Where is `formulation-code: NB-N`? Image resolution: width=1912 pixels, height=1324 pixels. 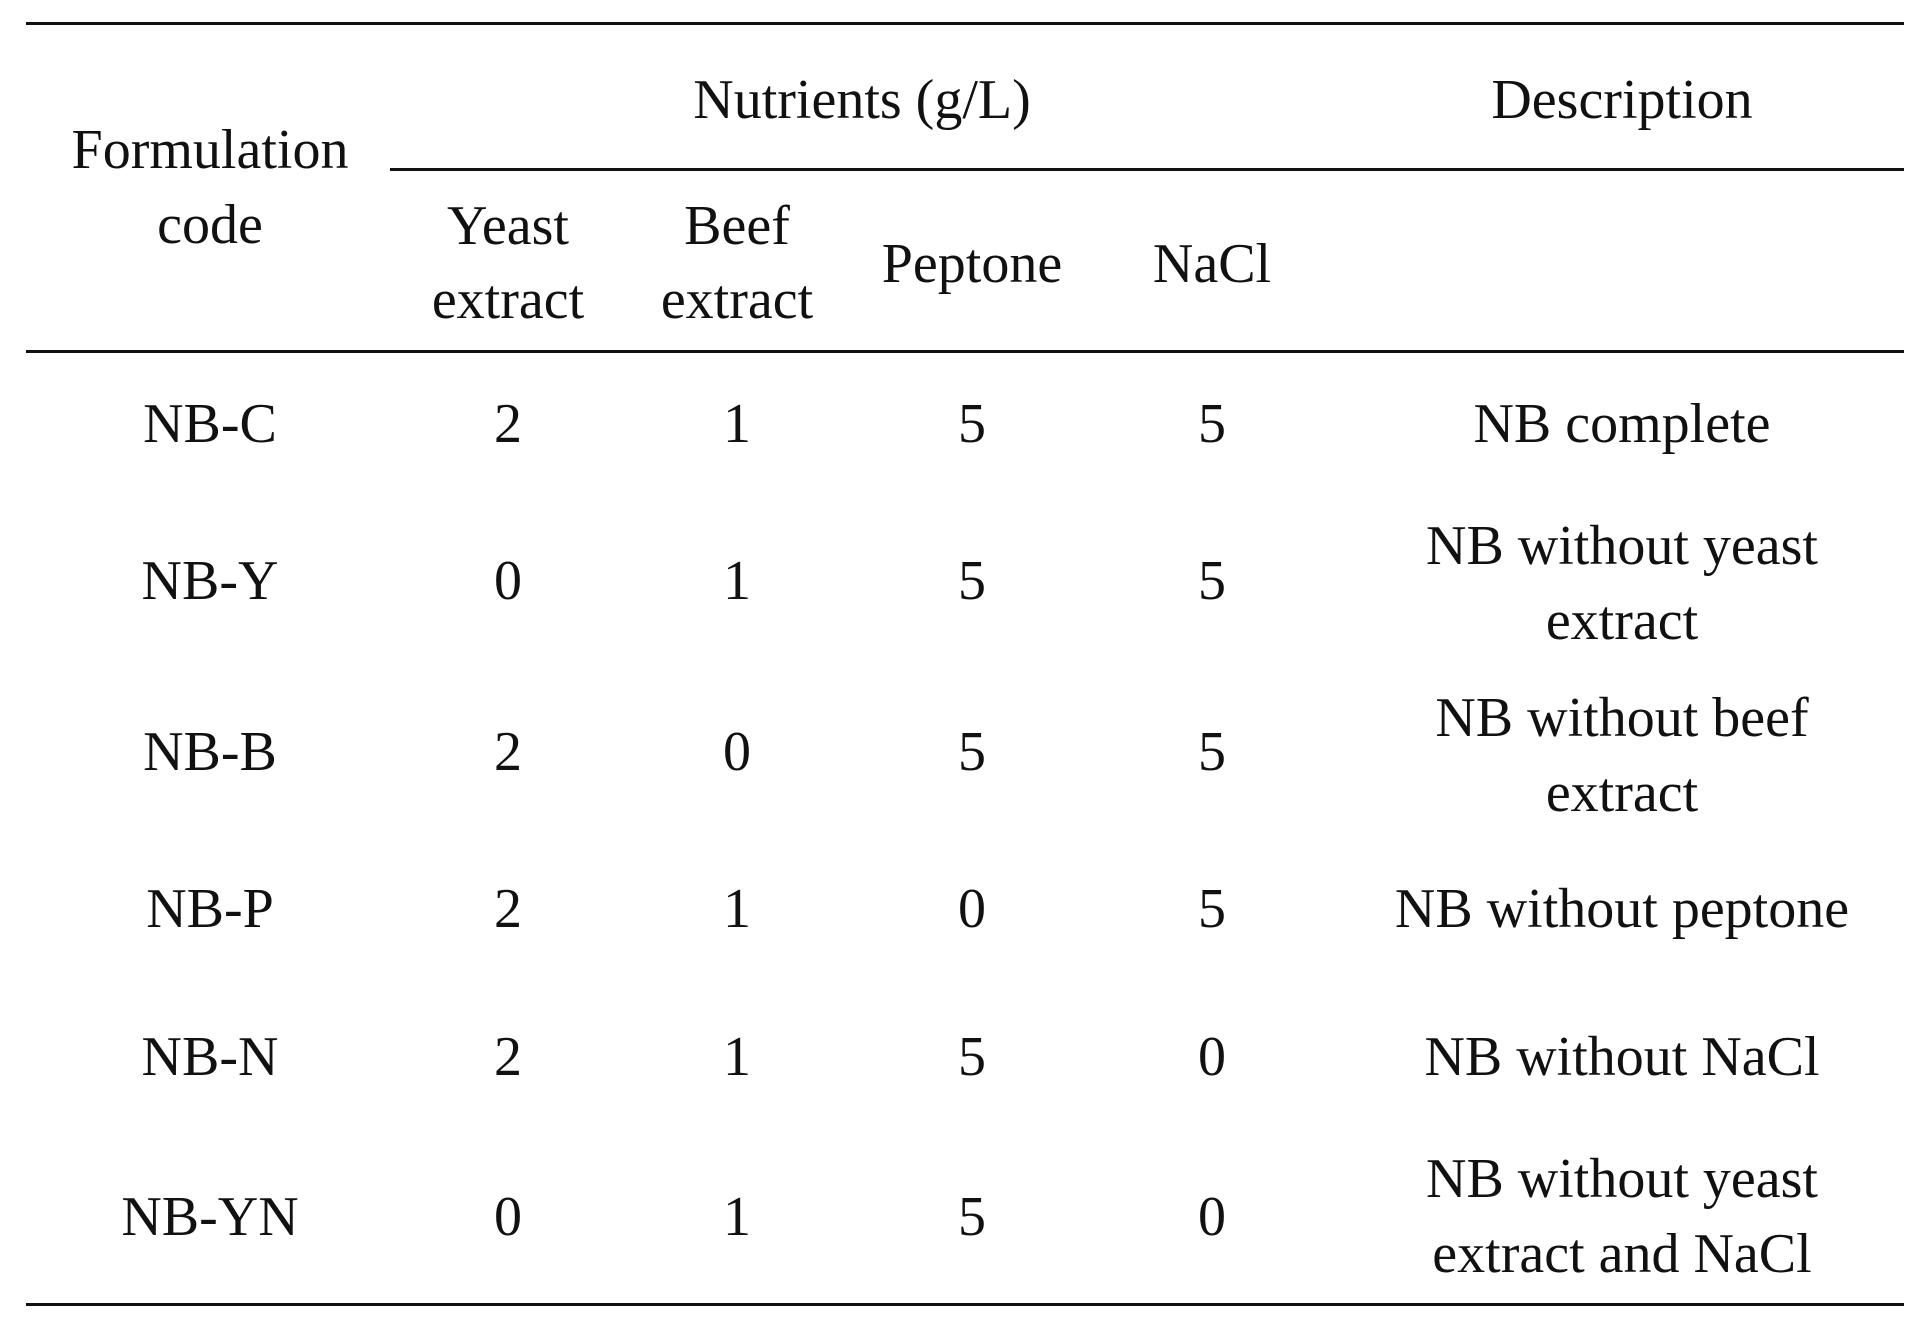 formulation-code: NB-N is located at coordinates (210, 1057).